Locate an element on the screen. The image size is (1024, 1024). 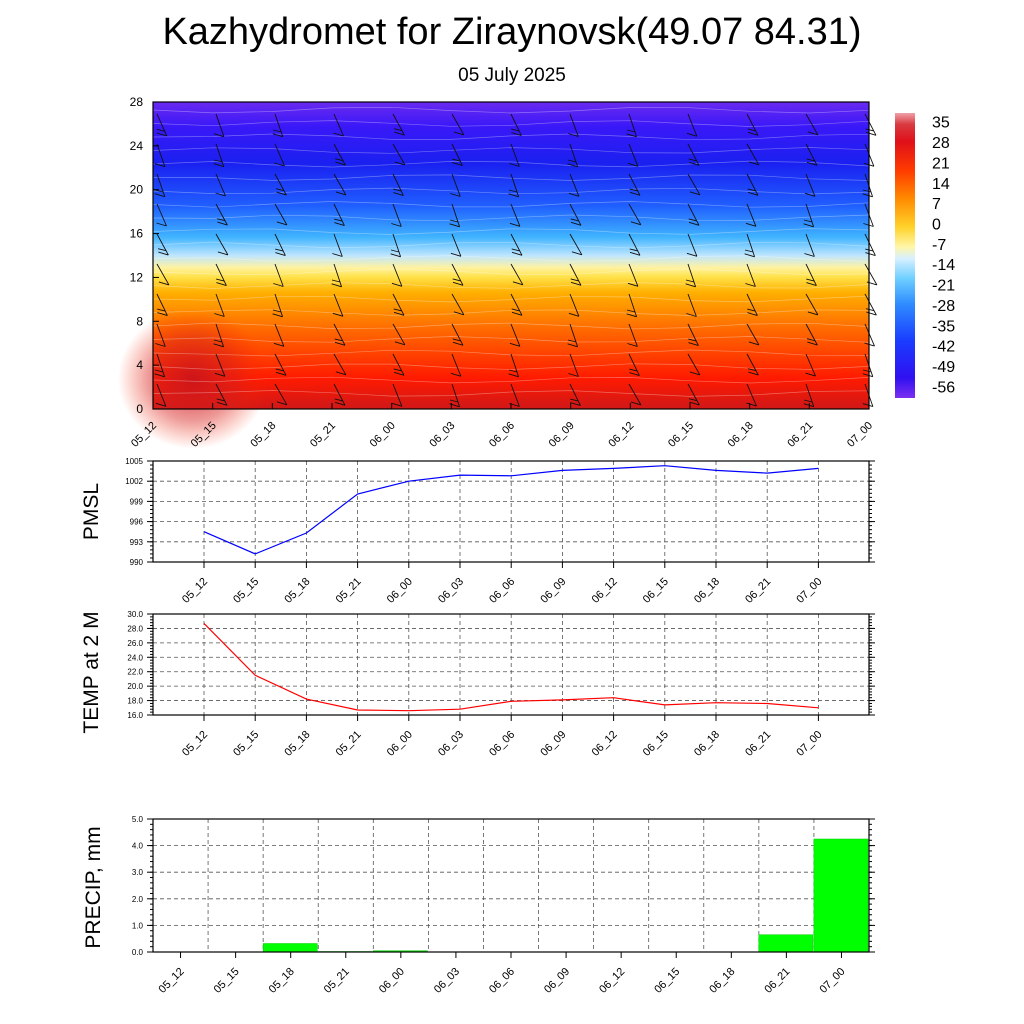
colorbar-label: -28 is located at coordinates (943, 306).